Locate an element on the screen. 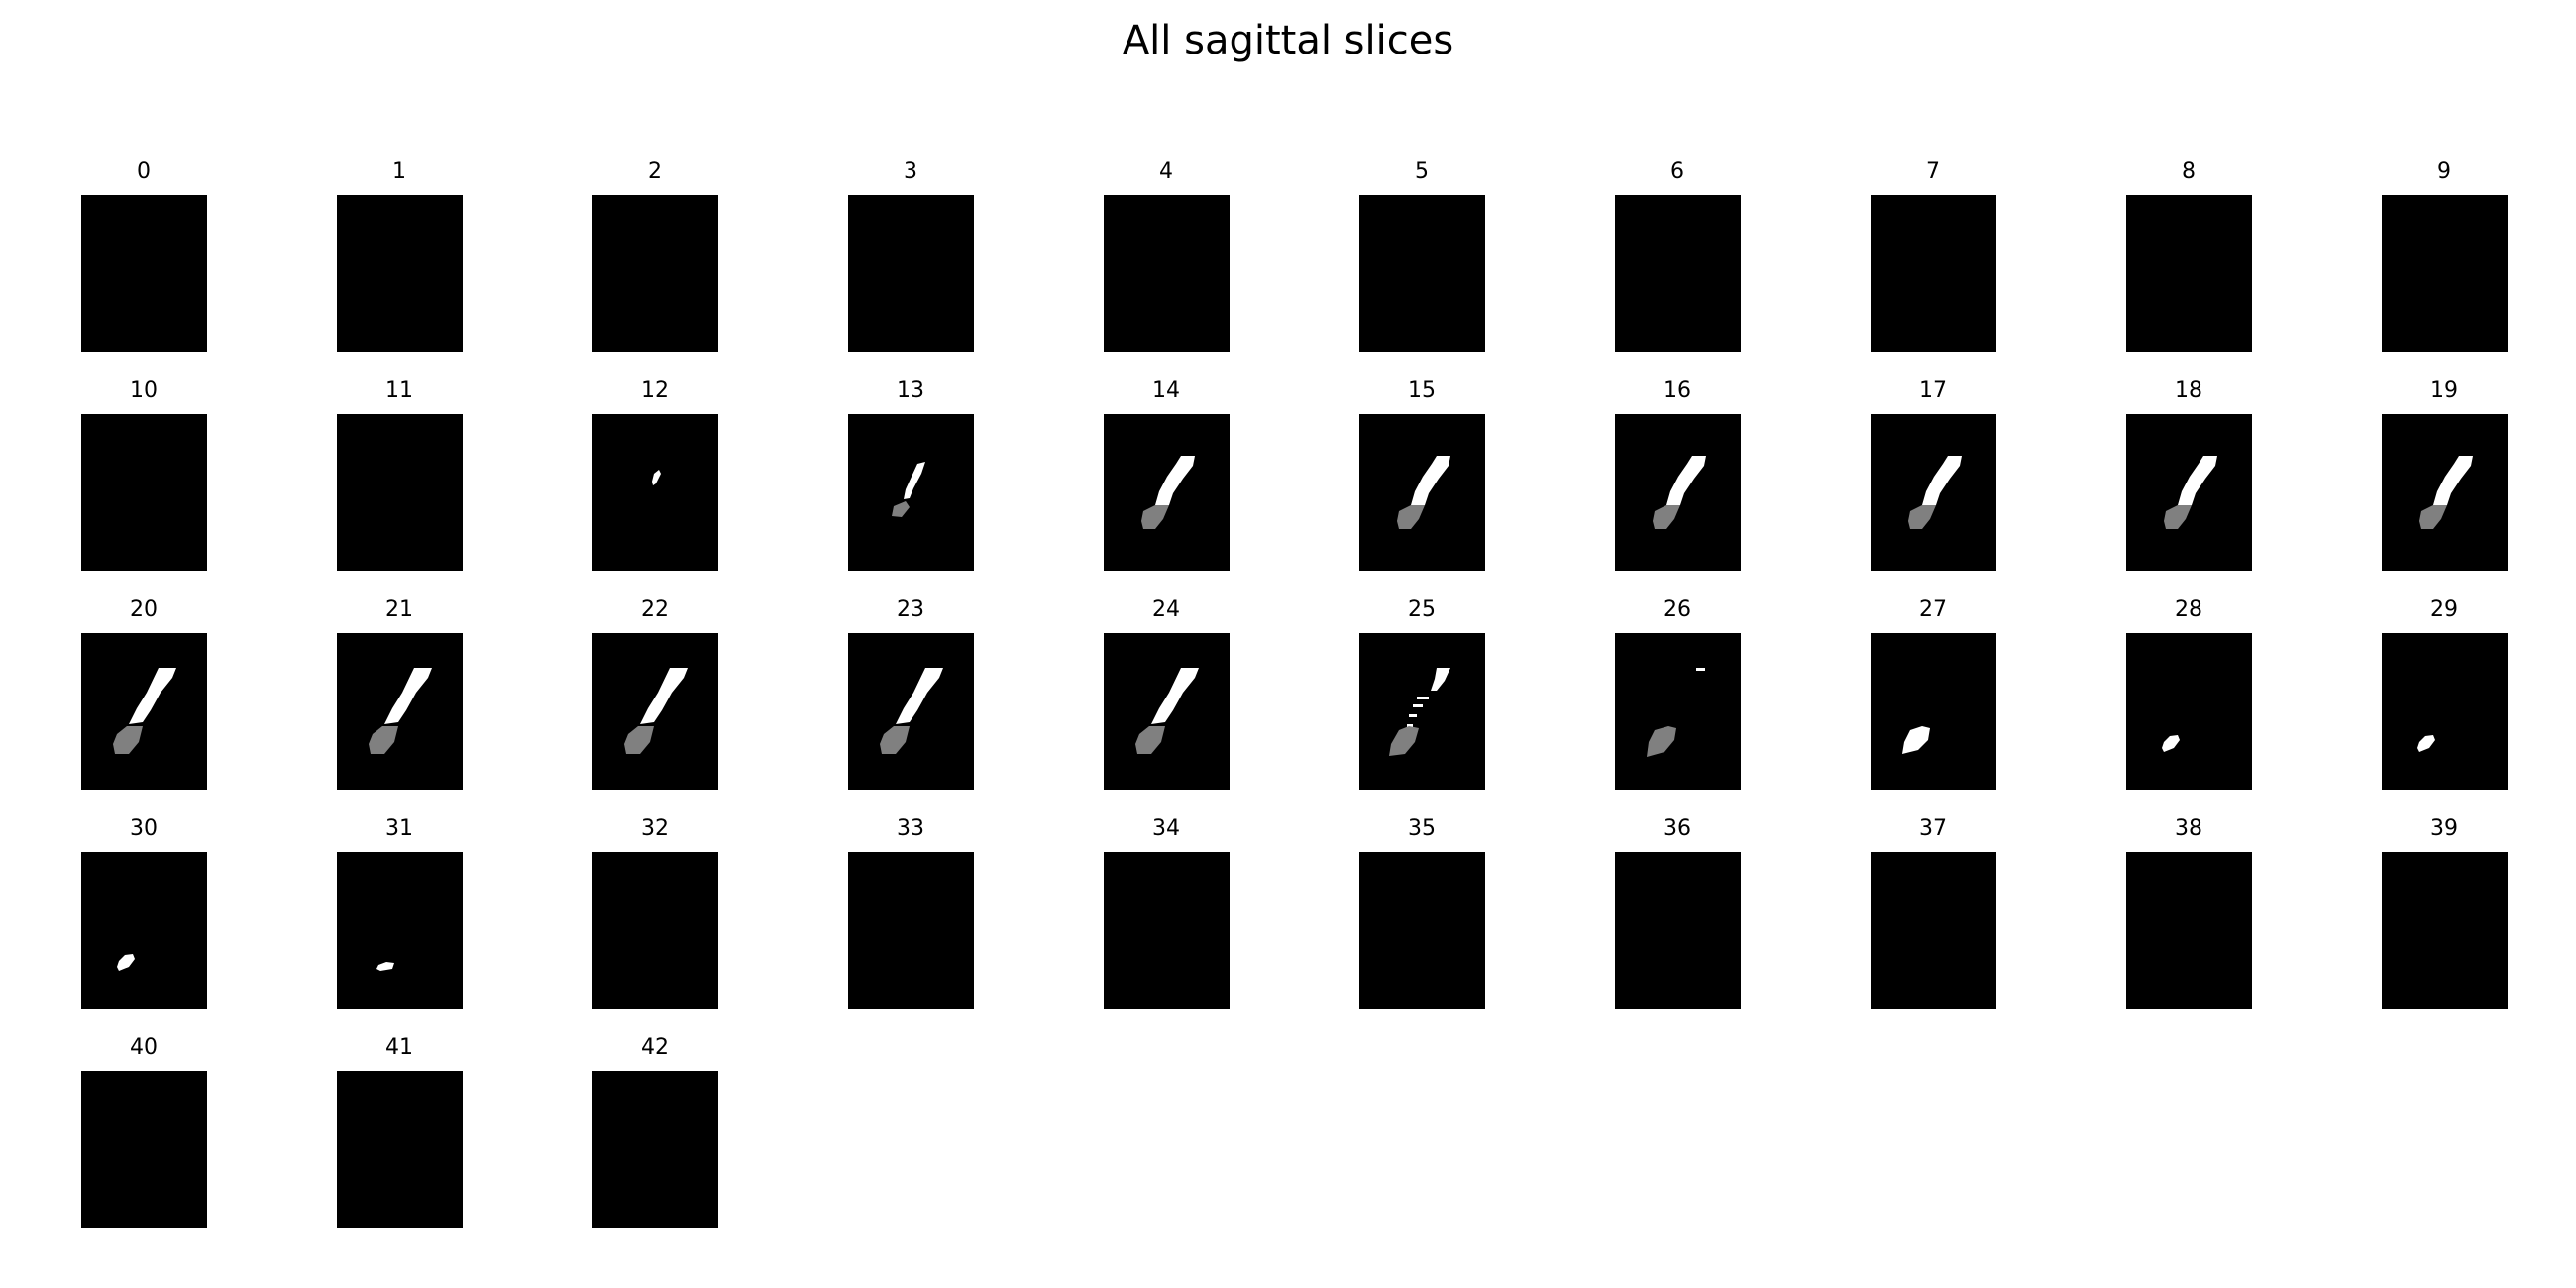 The width and height of the screenshot is (2576, 1288). slice-label: 10 is located at coordinates (144, 391).